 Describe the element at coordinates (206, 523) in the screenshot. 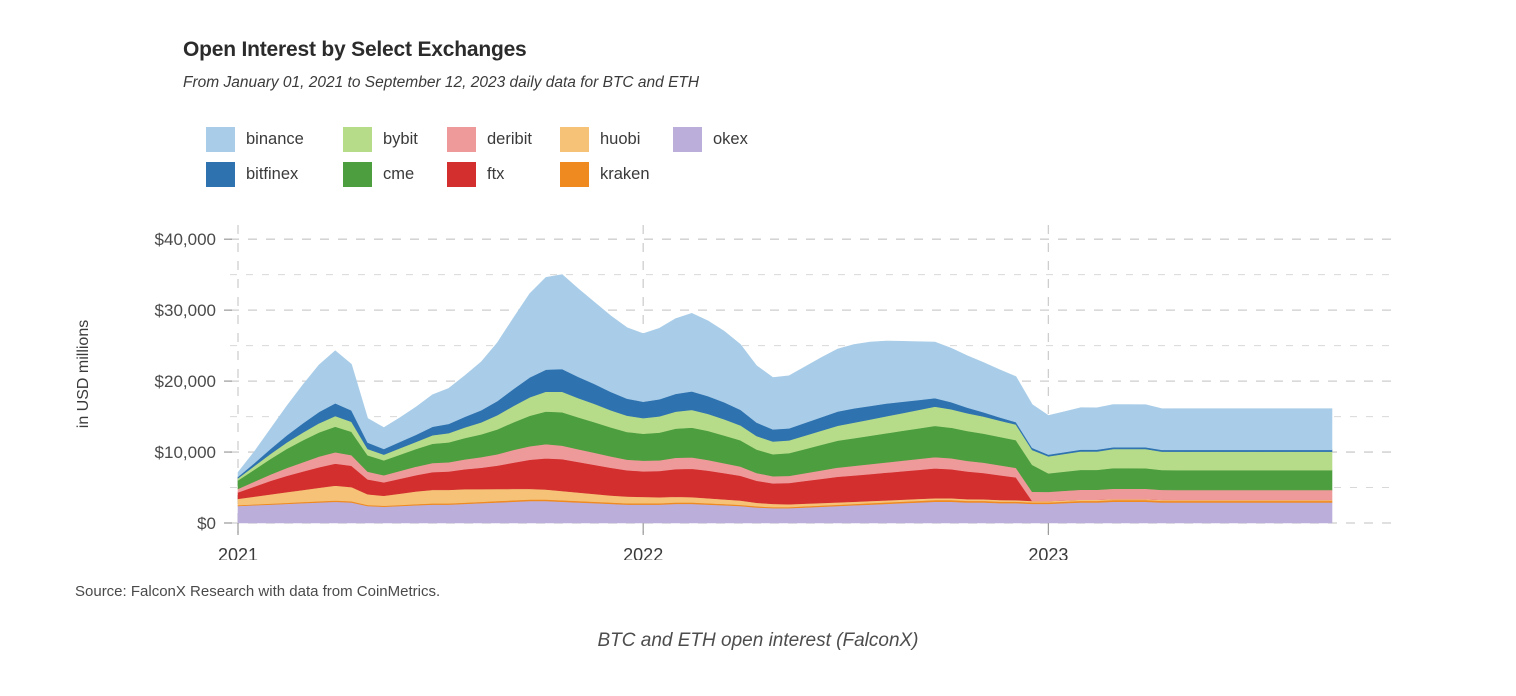

I see `ytick-label: $0` at that location.